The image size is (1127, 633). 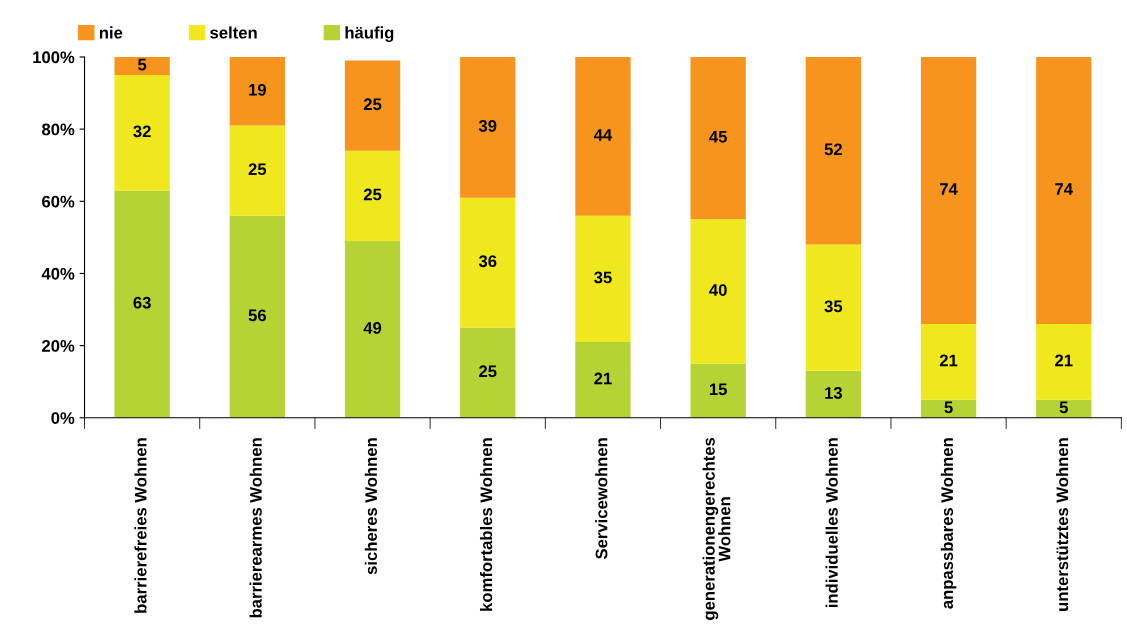 What do you see at coordinates (111, 32) in the screenshot?
I see `legend-label: nie` at bounding box center [111, 32].